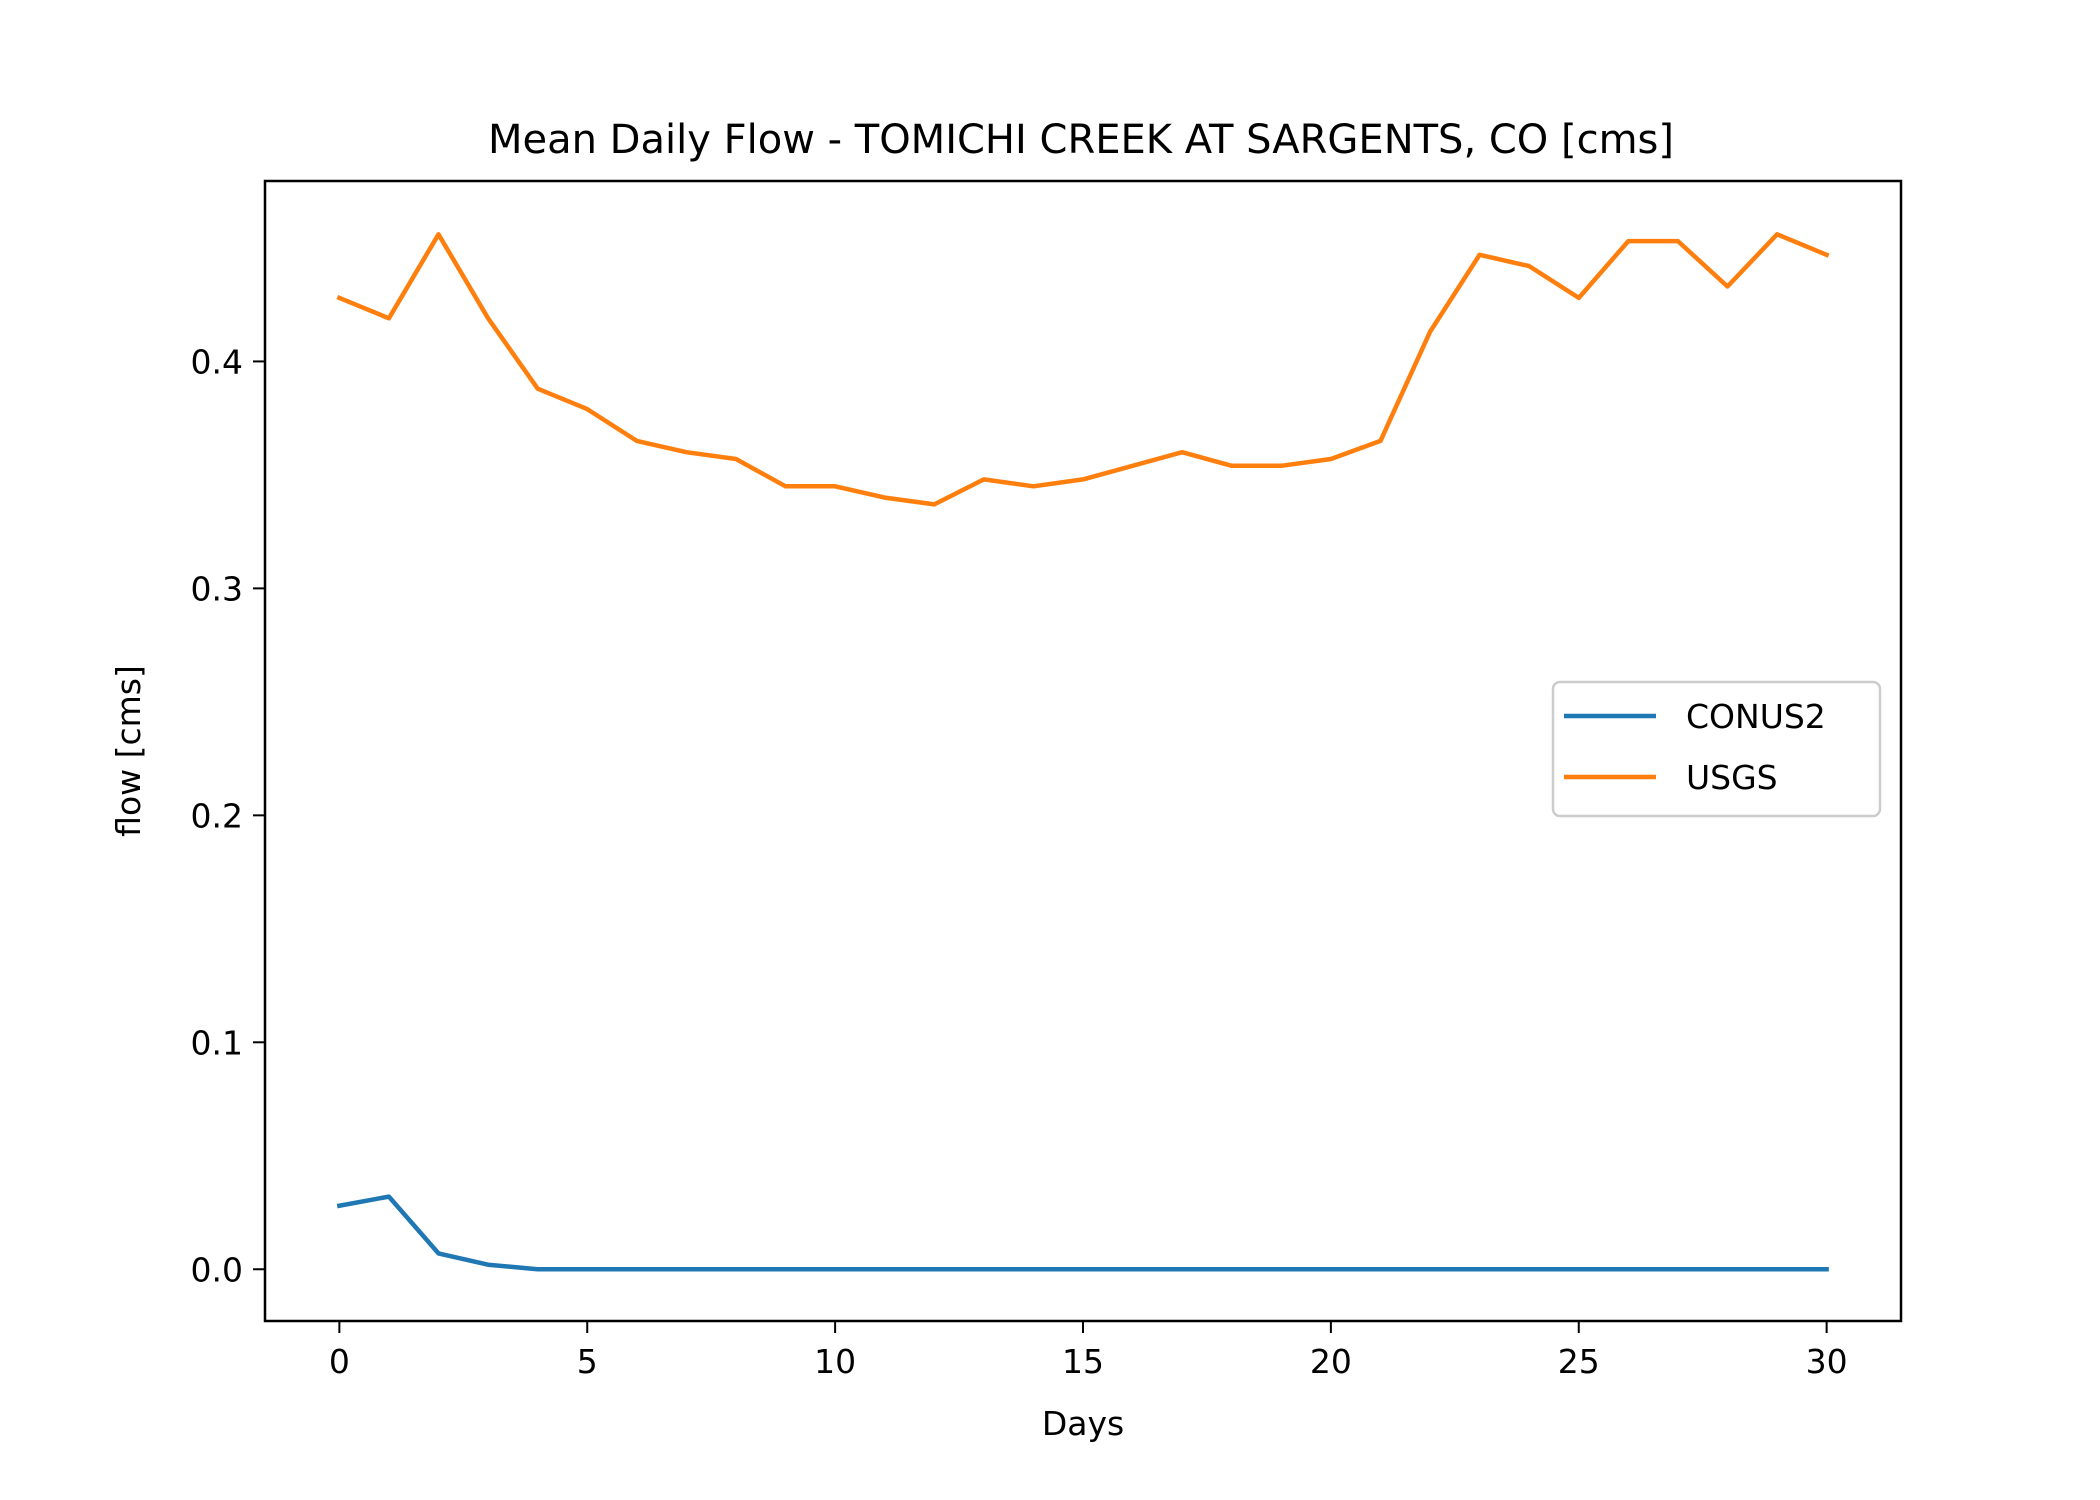  I want to click on x-axis-title: Days, so click(1083, 1423).